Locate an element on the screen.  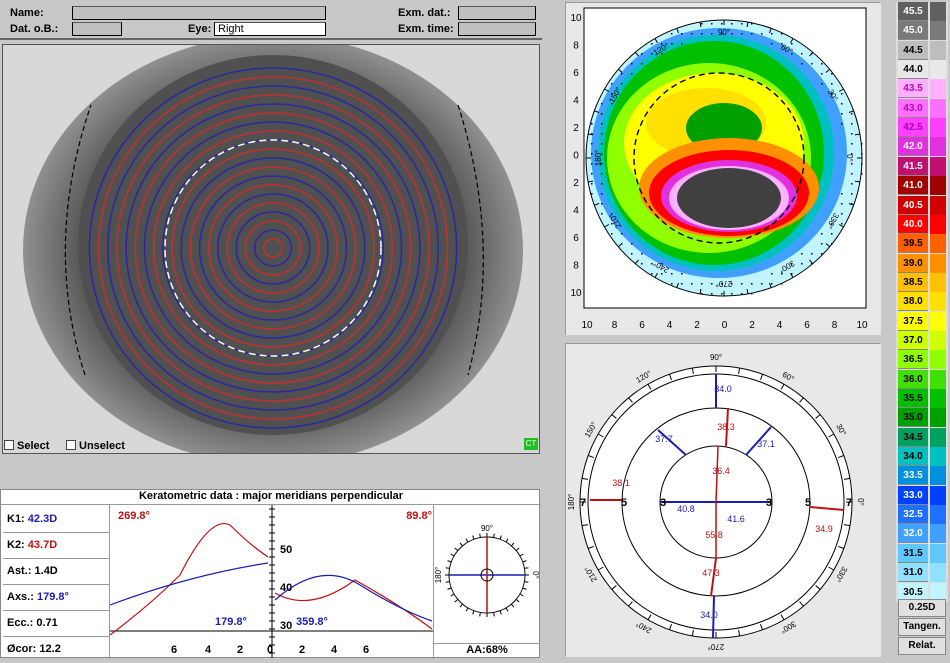
graph-y-tick: 40 is located at coordinates (286, 588).